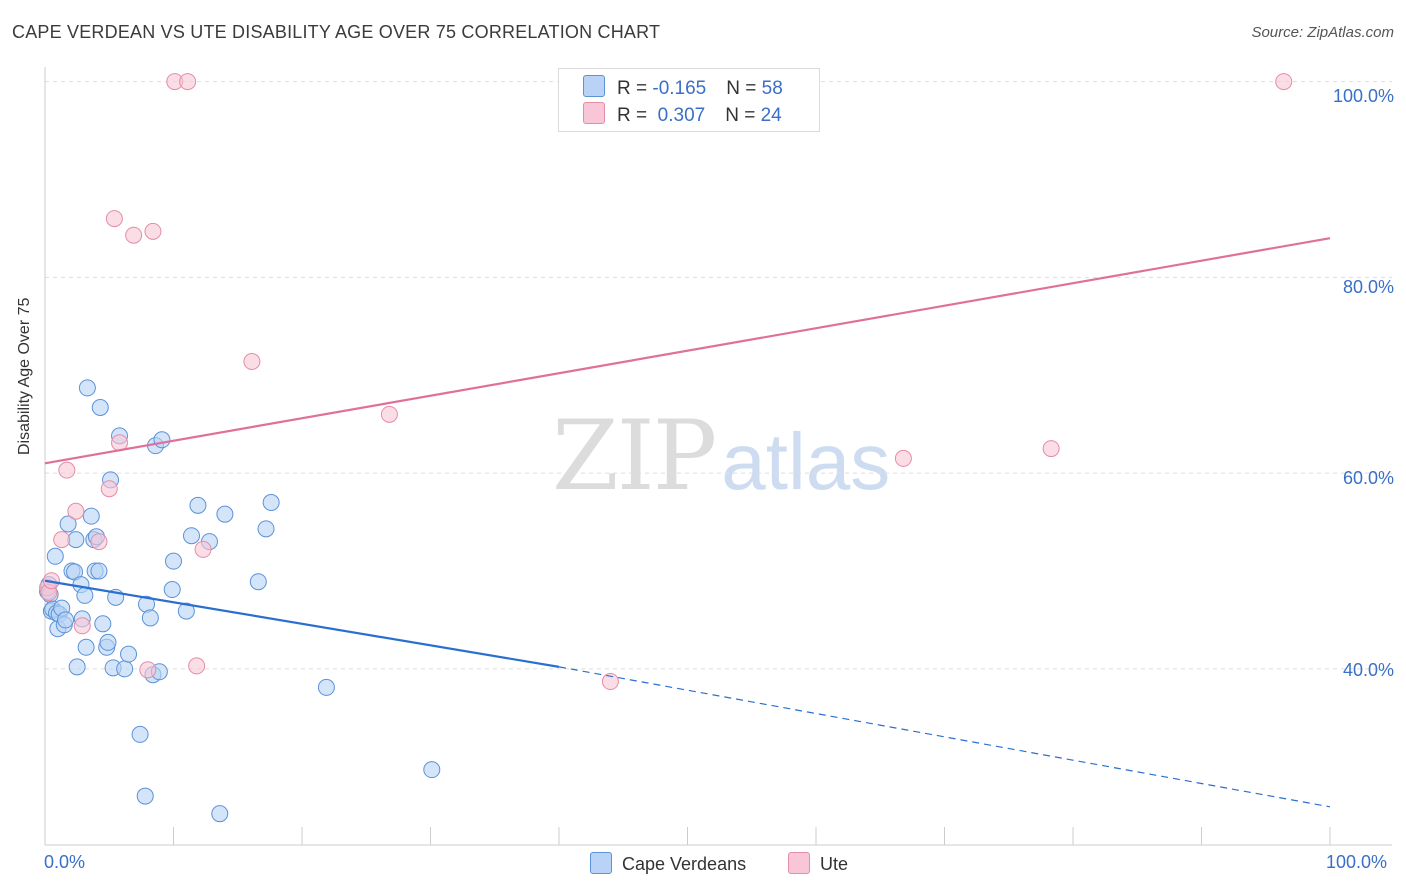  Describe the element at coordinates (689, 100) in the screenshot. I see `stats-legend: R = -0.165 N = 58 R = 0.307 N = 24` at that location.